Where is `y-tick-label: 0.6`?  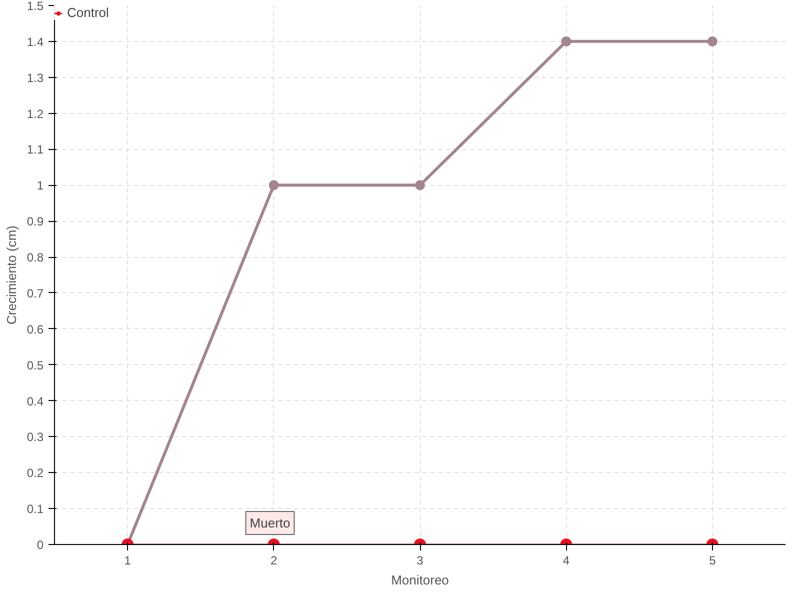 y-tick-label: 0.6 is located at coordinates (35, 329).